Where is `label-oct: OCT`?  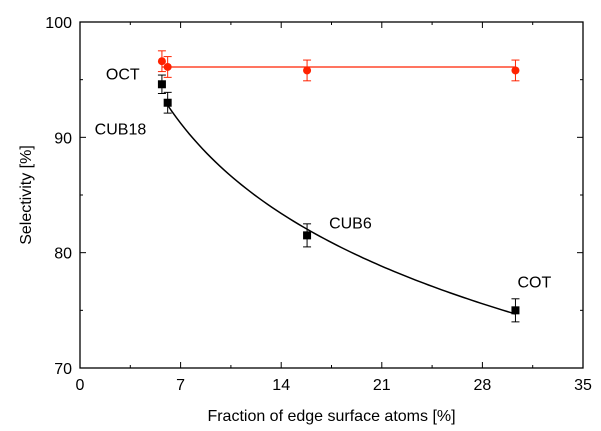
label-oct: OCT is located at coordinates (123, 74).